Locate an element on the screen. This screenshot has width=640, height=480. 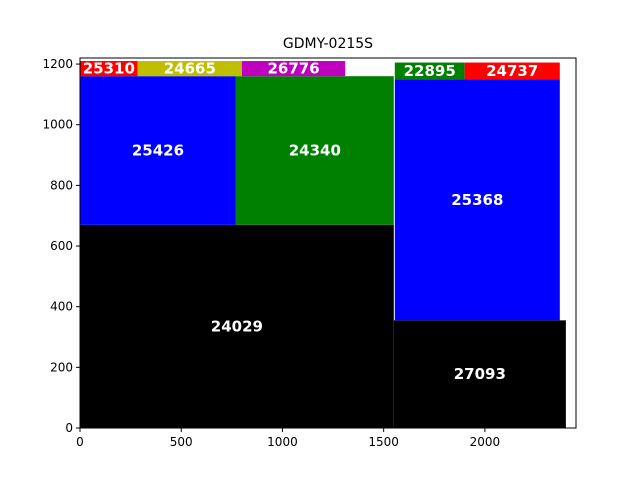
y-axis: 0 200 400 600 800 1000 1200 is located at coordinates (61, 246).